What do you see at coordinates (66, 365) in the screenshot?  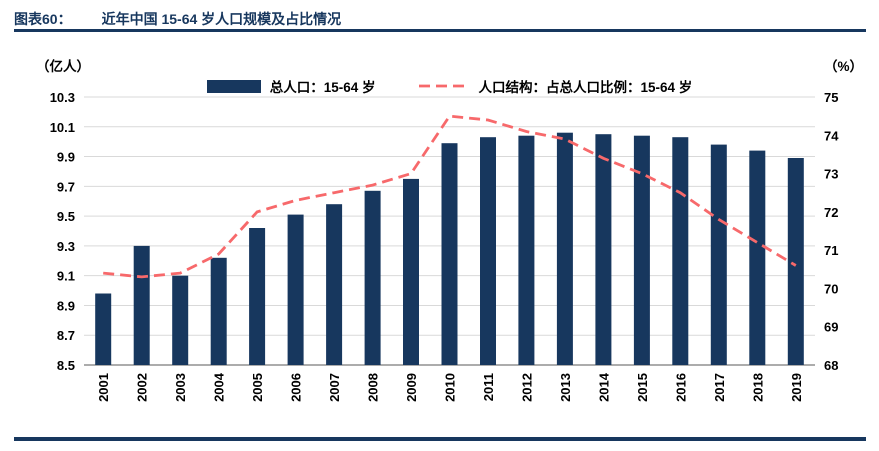 I see `left-axis-tick: 8.5` at bounding box center [66, 365].